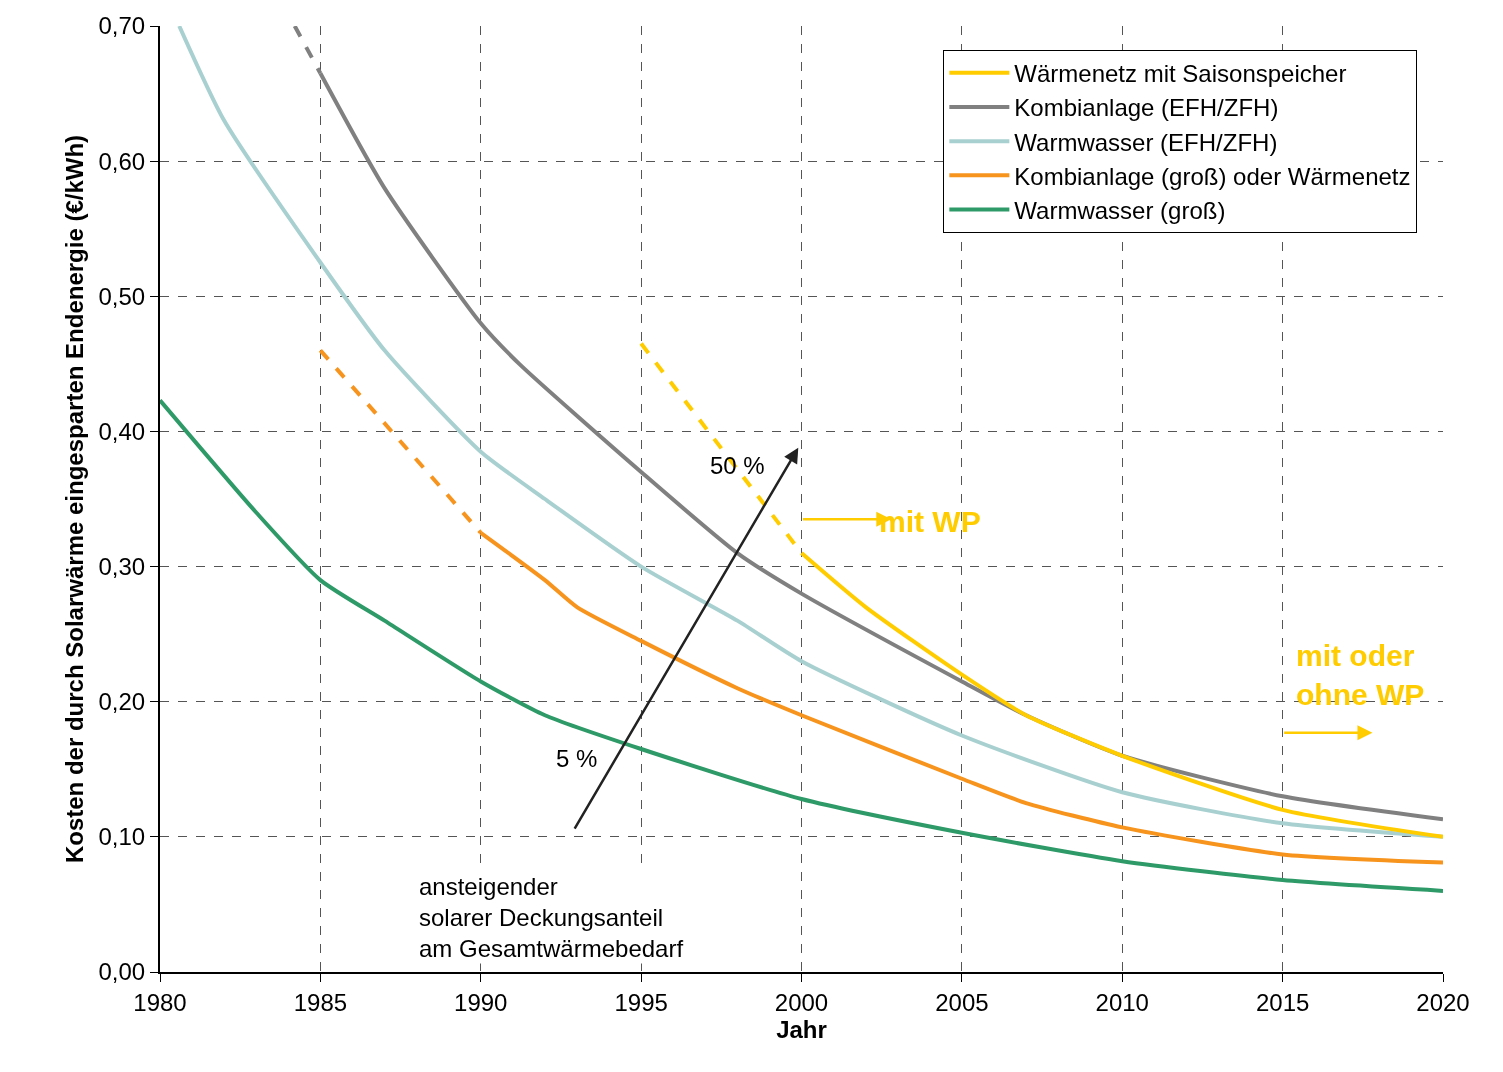  Describe the element at coordinates (577, 758) in the screenshot. I see `annotation: 5 %` at that location.